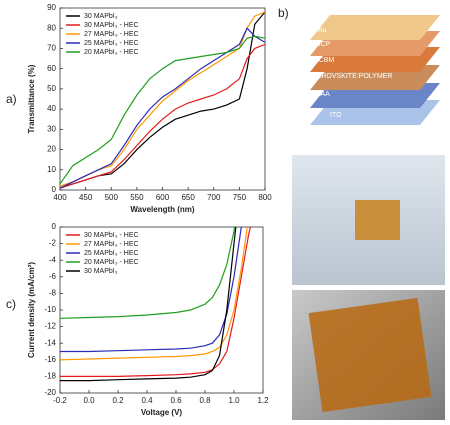  Describe the element at coordinates (323, 44) in the screenshot. I see `layer-label: BCP` at that location.